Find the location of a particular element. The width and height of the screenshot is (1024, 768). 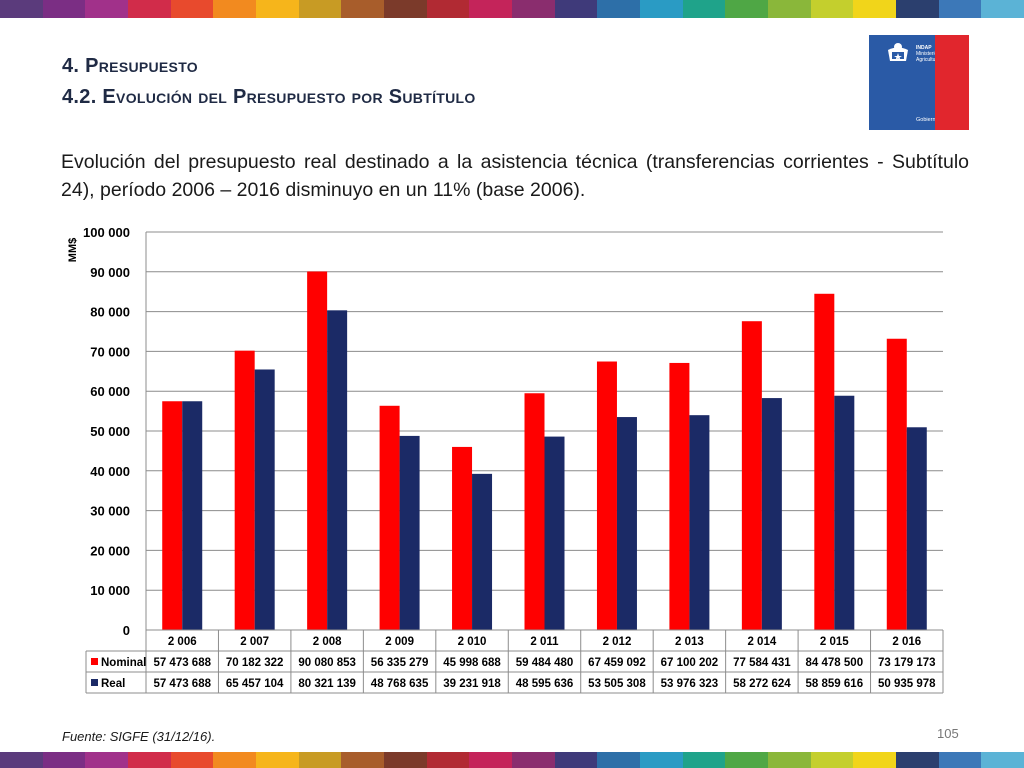

x-category-label: 2 009 is located at coordinates (399, 642).